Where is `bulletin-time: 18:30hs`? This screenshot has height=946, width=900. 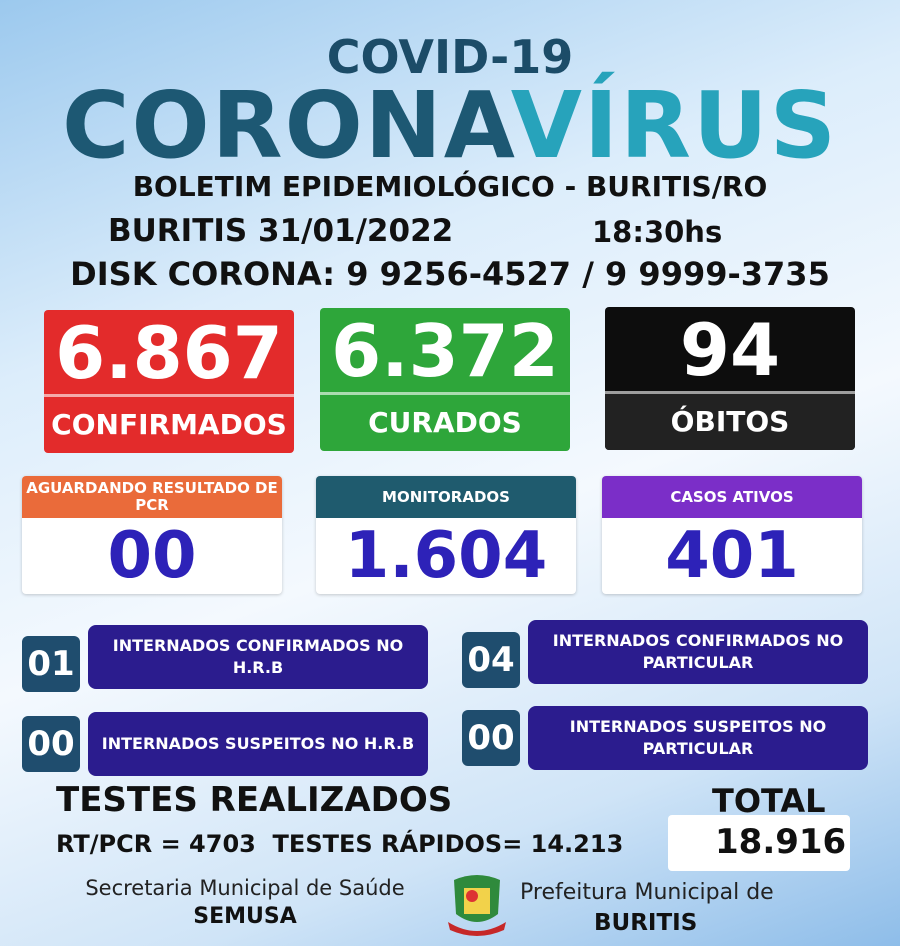
bulletin-time: 18:30hs is located at coordinates (657, 232).